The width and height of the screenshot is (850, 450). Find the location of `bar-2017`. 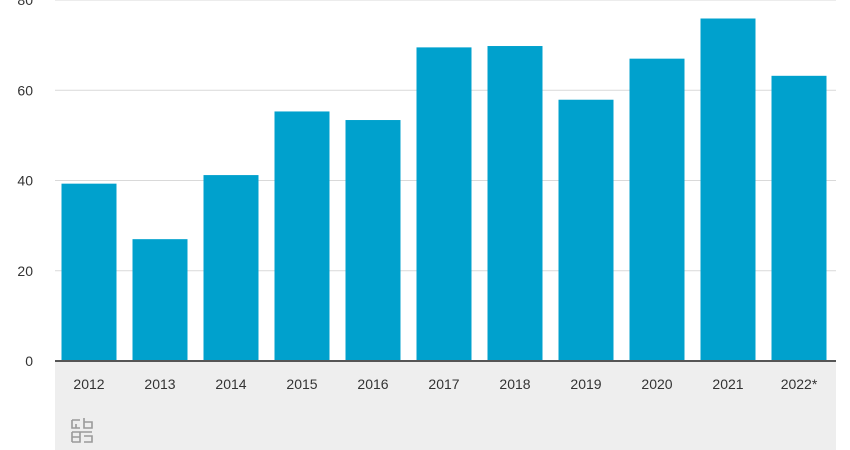

bar-2017 is located at coordinates (444, 204).